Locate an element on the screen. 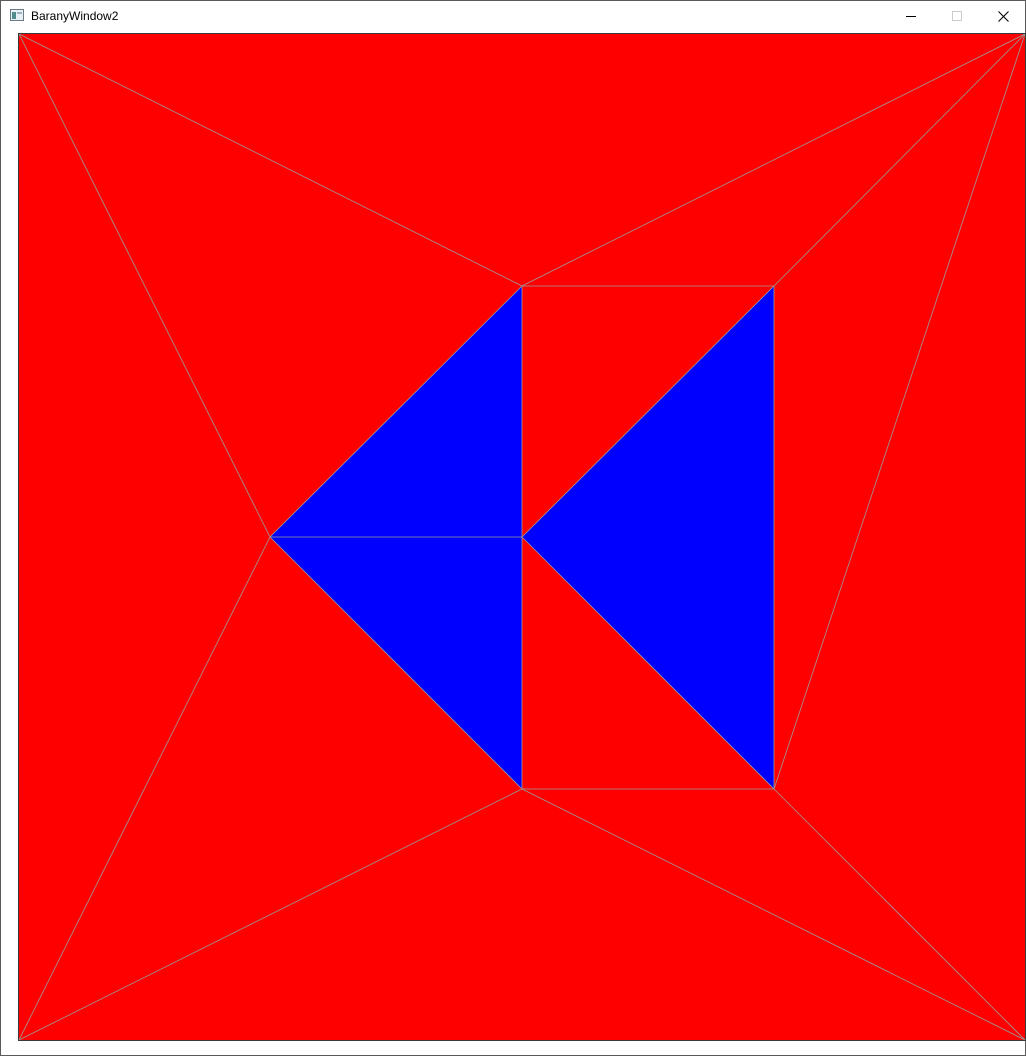 The image size is (1026, 1056). minimize-icon is located at coordinates (911, 16).